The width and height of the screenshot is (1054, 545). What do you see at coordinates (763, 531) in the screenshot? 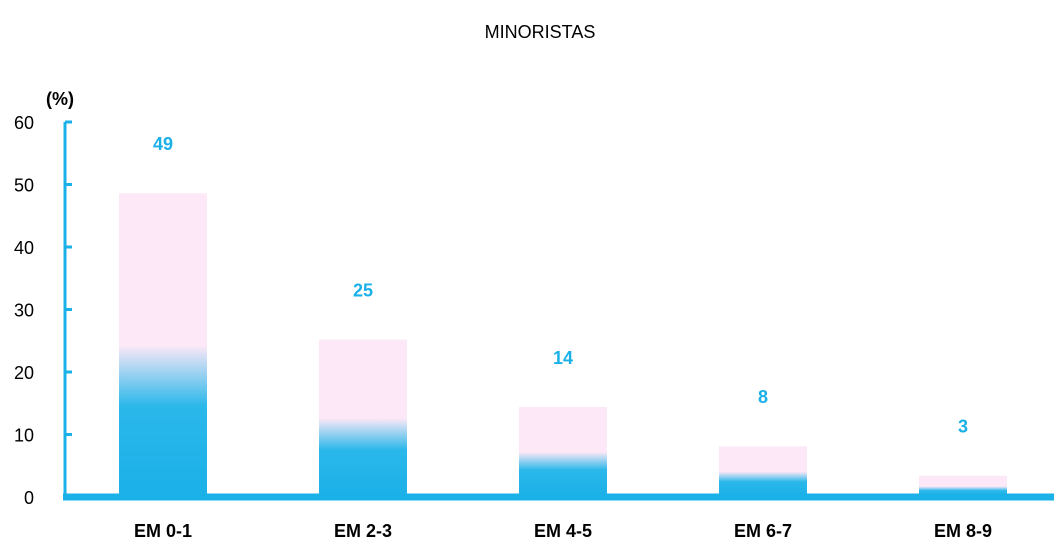
I see `x-tick-label: EM 6-7` at bounding box center [763, 531].